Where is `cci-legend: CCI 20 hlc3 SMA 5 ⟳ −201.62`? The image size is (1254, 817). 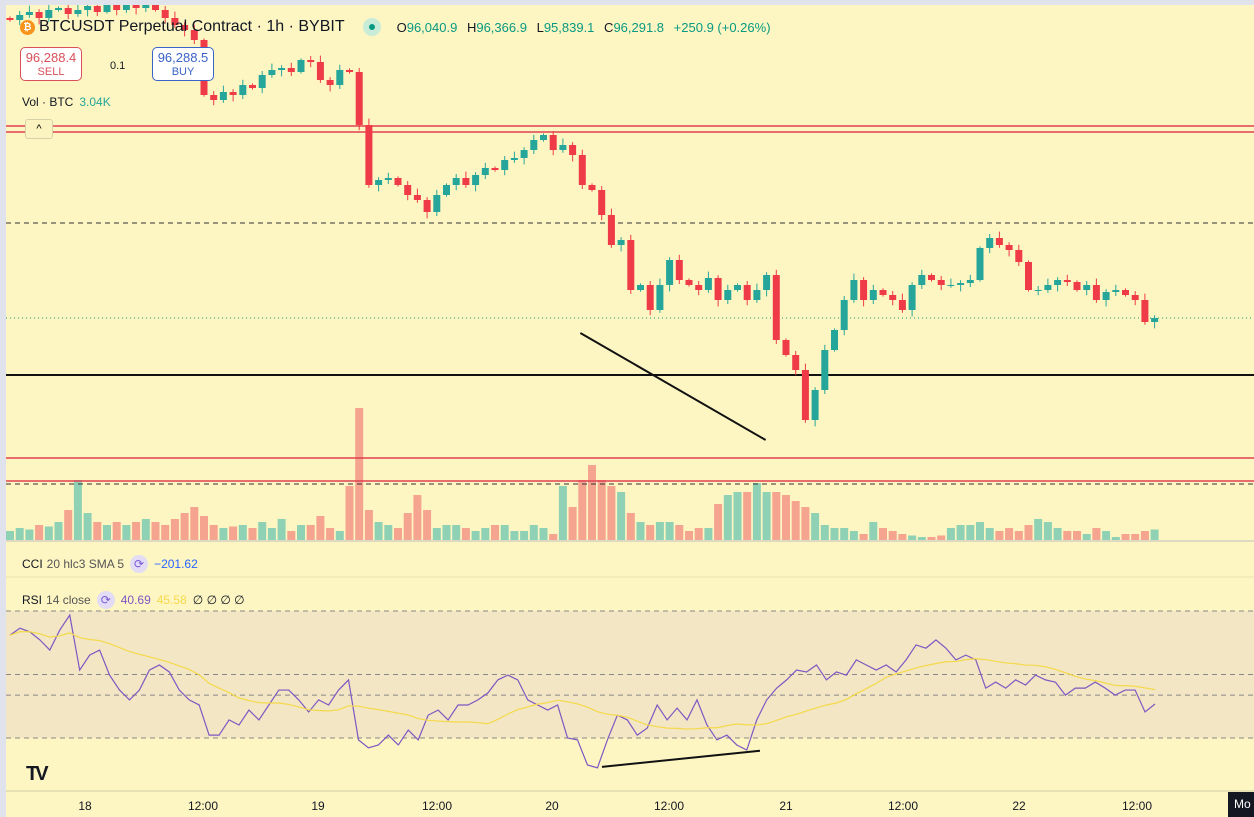 cci-legend: CCI 20 hlc3 SMA 5 ⟳ −201.62 is located at coordinates (110, 564).